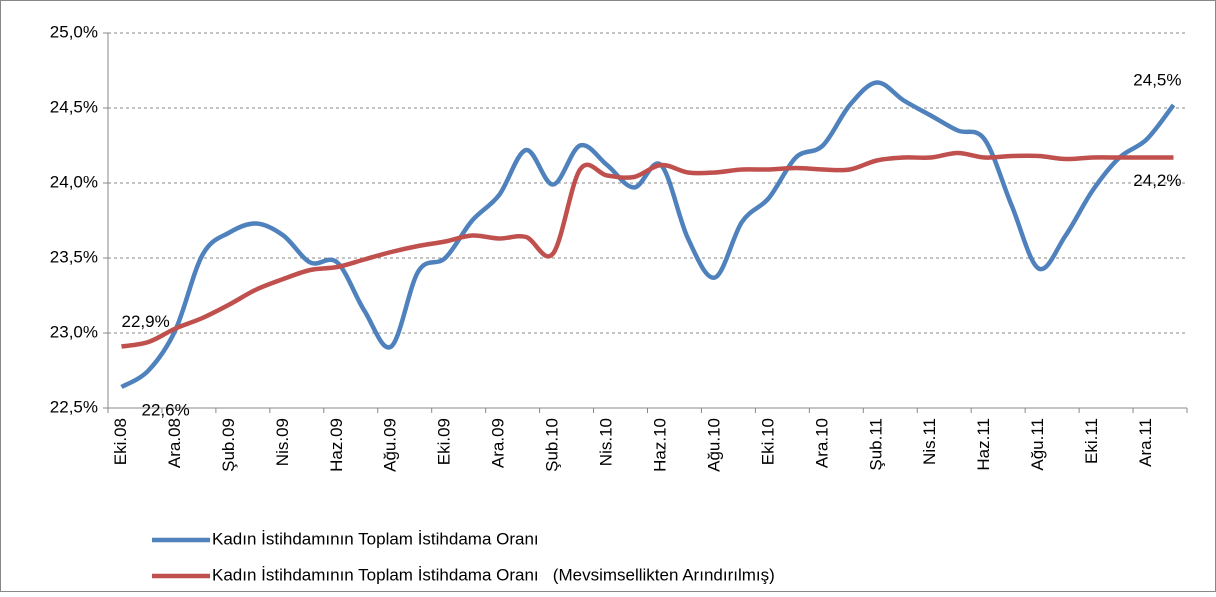  I want to click on data-label: 22,6%, so click(165, 409).